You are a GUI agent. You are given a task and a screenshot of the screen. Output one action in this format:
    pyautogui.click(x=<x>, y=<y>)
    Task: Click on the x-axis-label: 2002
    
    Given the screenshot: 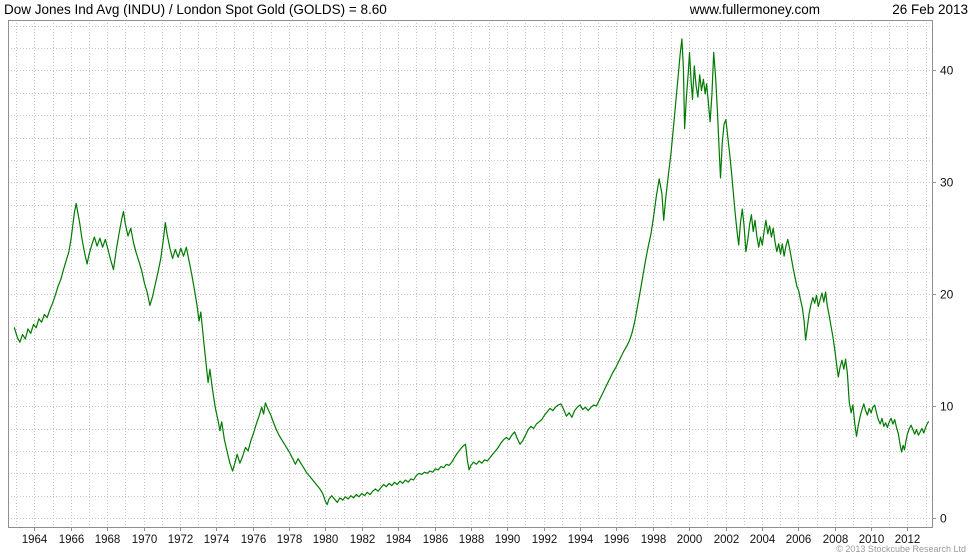 What is the action you would take?
    pyautogui.click(x=727, y=540)
    